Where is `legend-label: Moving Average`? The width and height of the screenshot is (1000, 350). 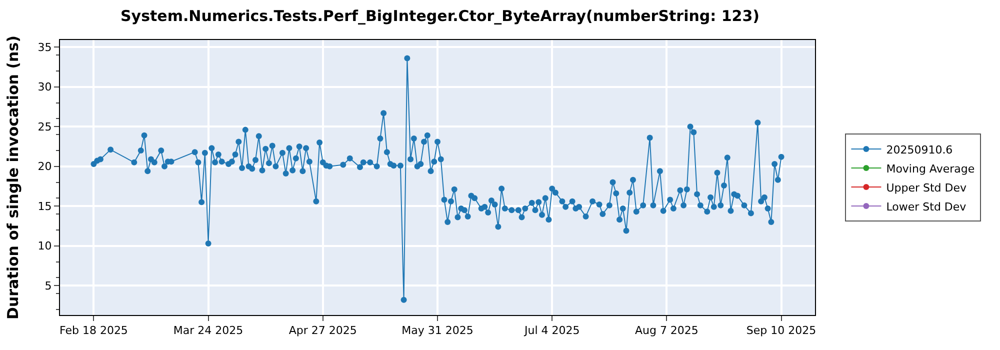
legend-label: Moving Average is located at coordinates (930, 169).